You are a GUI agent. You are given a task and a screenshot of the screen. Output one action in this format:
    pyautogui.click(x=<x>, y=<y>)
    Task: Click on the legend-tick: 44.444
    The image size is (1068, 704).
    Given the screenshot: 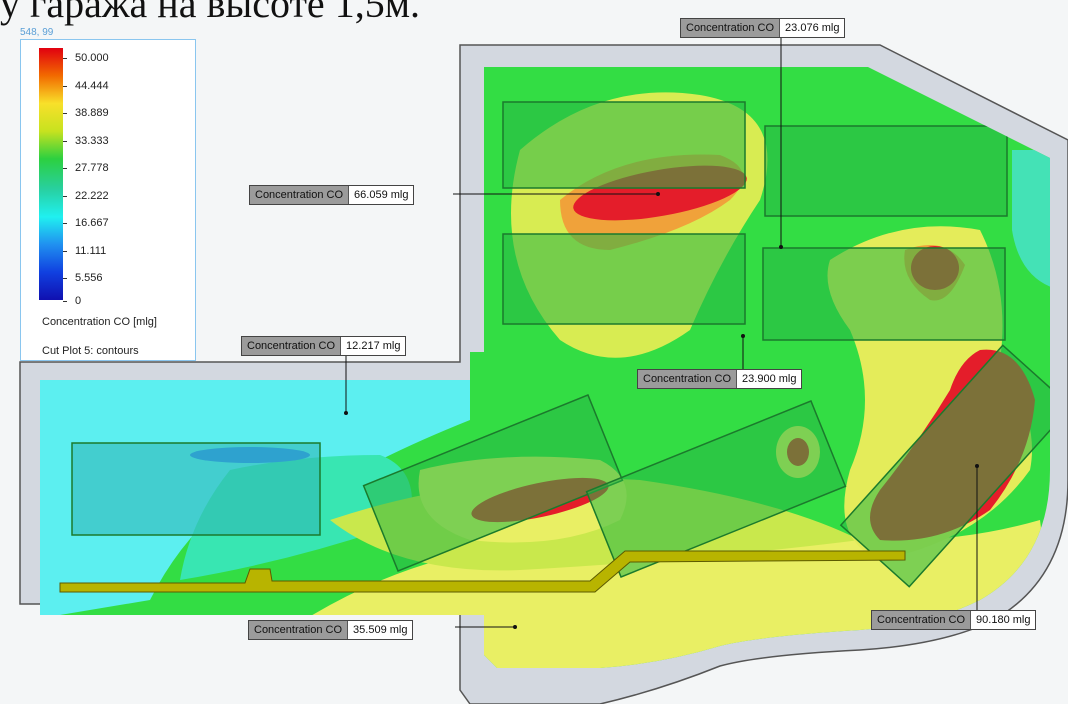 What is the action you would take?
    pyautogui.click(x=86, y=86)
    